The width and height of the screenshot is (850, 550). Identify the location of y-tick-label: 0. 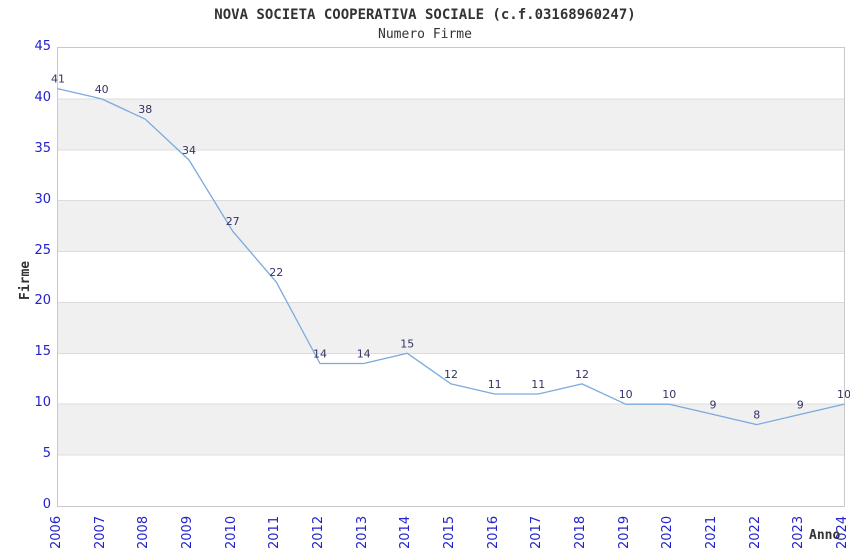
(46, 504).